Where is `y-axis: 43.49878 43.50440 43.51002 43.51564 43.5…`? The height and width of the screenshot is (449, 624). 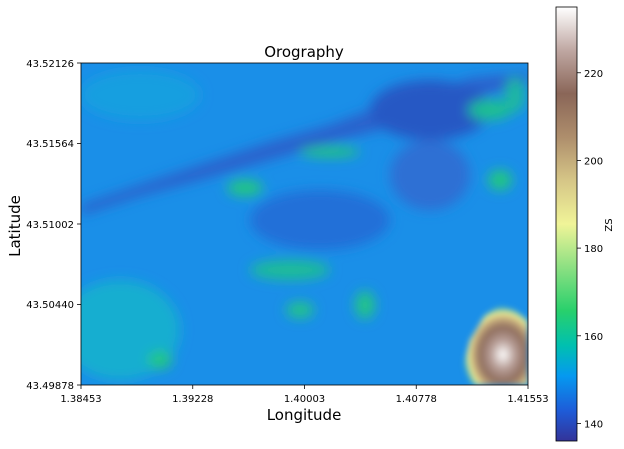
y-axis: 43.49878 43.50440 43.51002 43.51564 43.5… is located at coordinates (43, 225).